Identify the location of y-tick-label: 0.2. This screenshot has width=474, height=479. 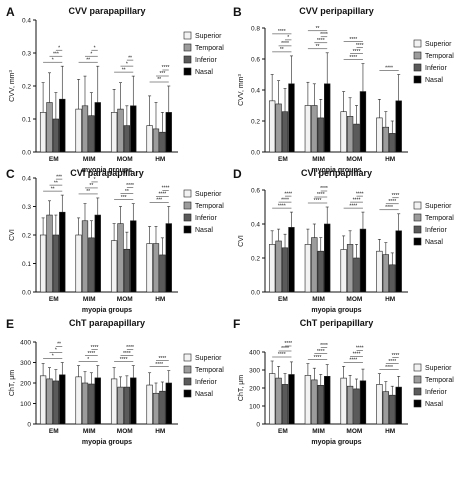
(26, 87).